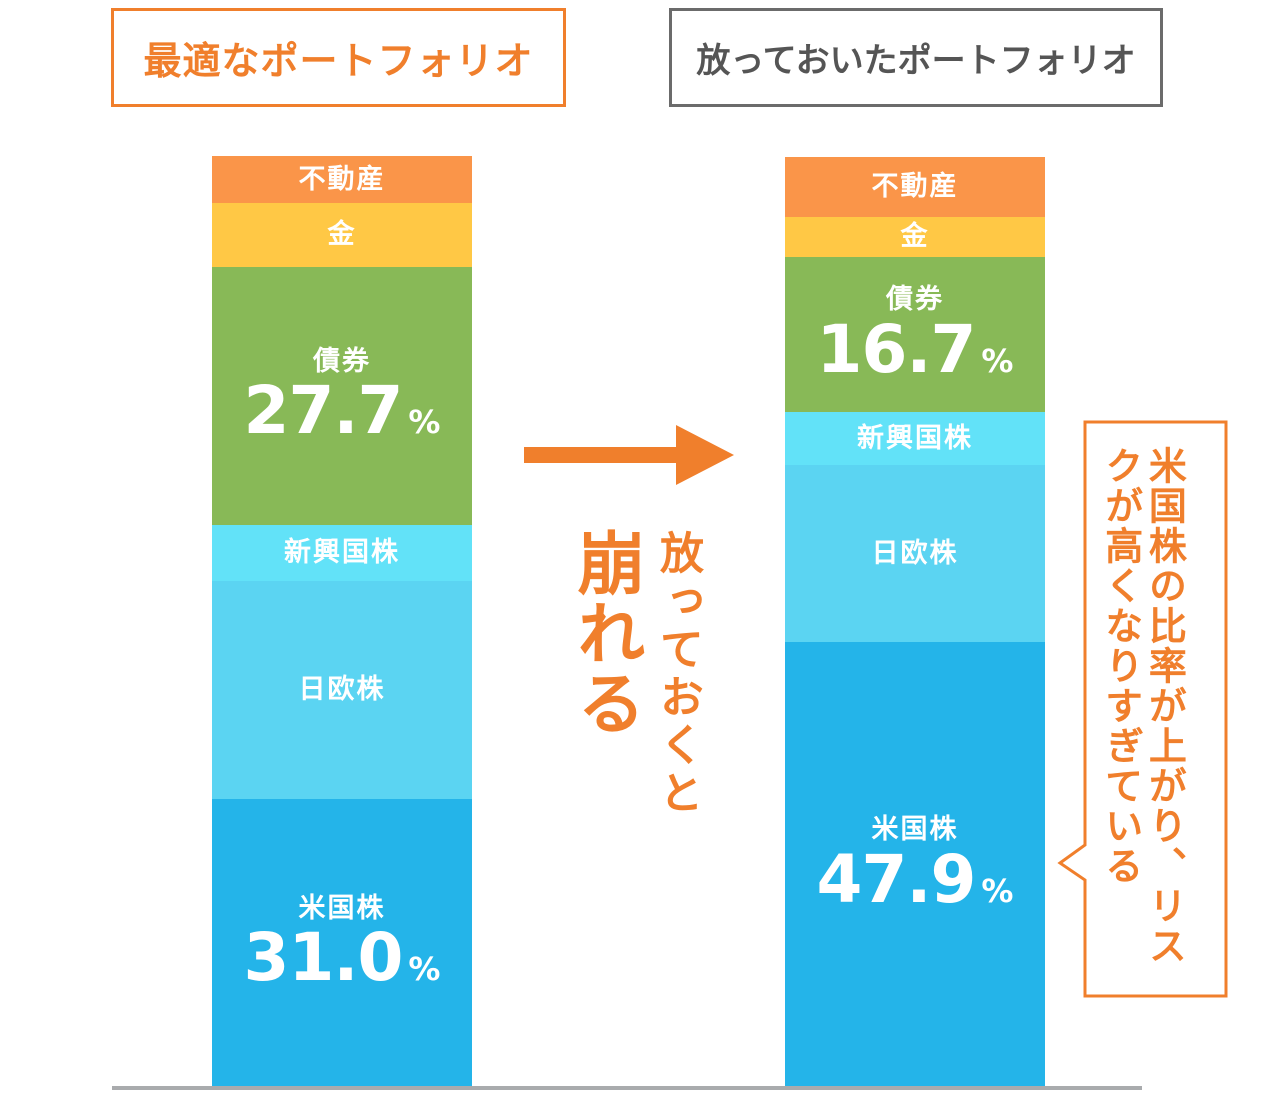 This screenshot has height=1098, width=1280. I want to click on bar-segment-us-stocks: 米国株 31.0%, so click(342, 943).